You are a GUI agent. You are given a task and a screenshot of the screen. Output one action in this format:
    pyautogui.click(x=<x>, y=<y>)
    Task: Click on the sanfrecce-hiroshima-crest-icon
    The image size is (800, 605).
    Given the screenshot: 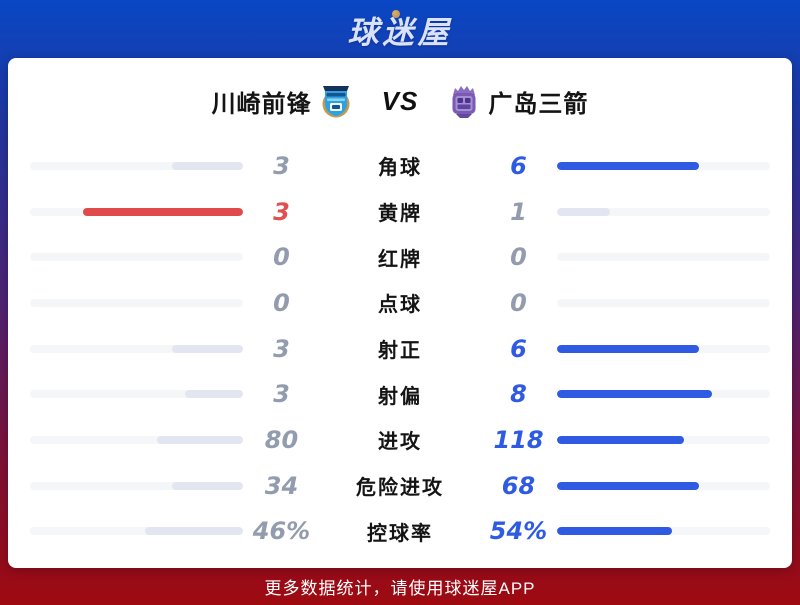 What is the action you would take?
    pyautogui.click(x=464, y=102)
    